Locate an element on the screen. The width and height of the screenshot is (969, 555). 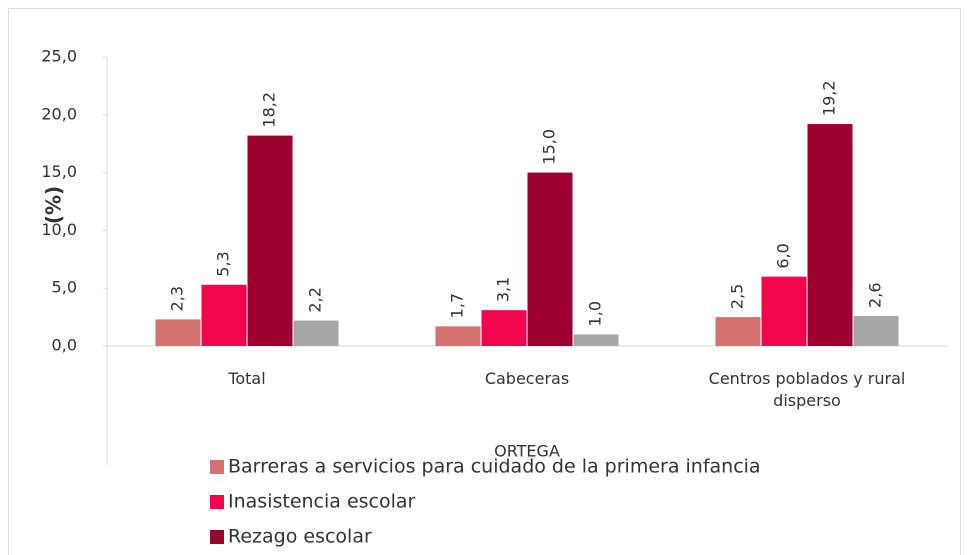
legend-label: Rezago escolar is located at coordinates (300, 537).